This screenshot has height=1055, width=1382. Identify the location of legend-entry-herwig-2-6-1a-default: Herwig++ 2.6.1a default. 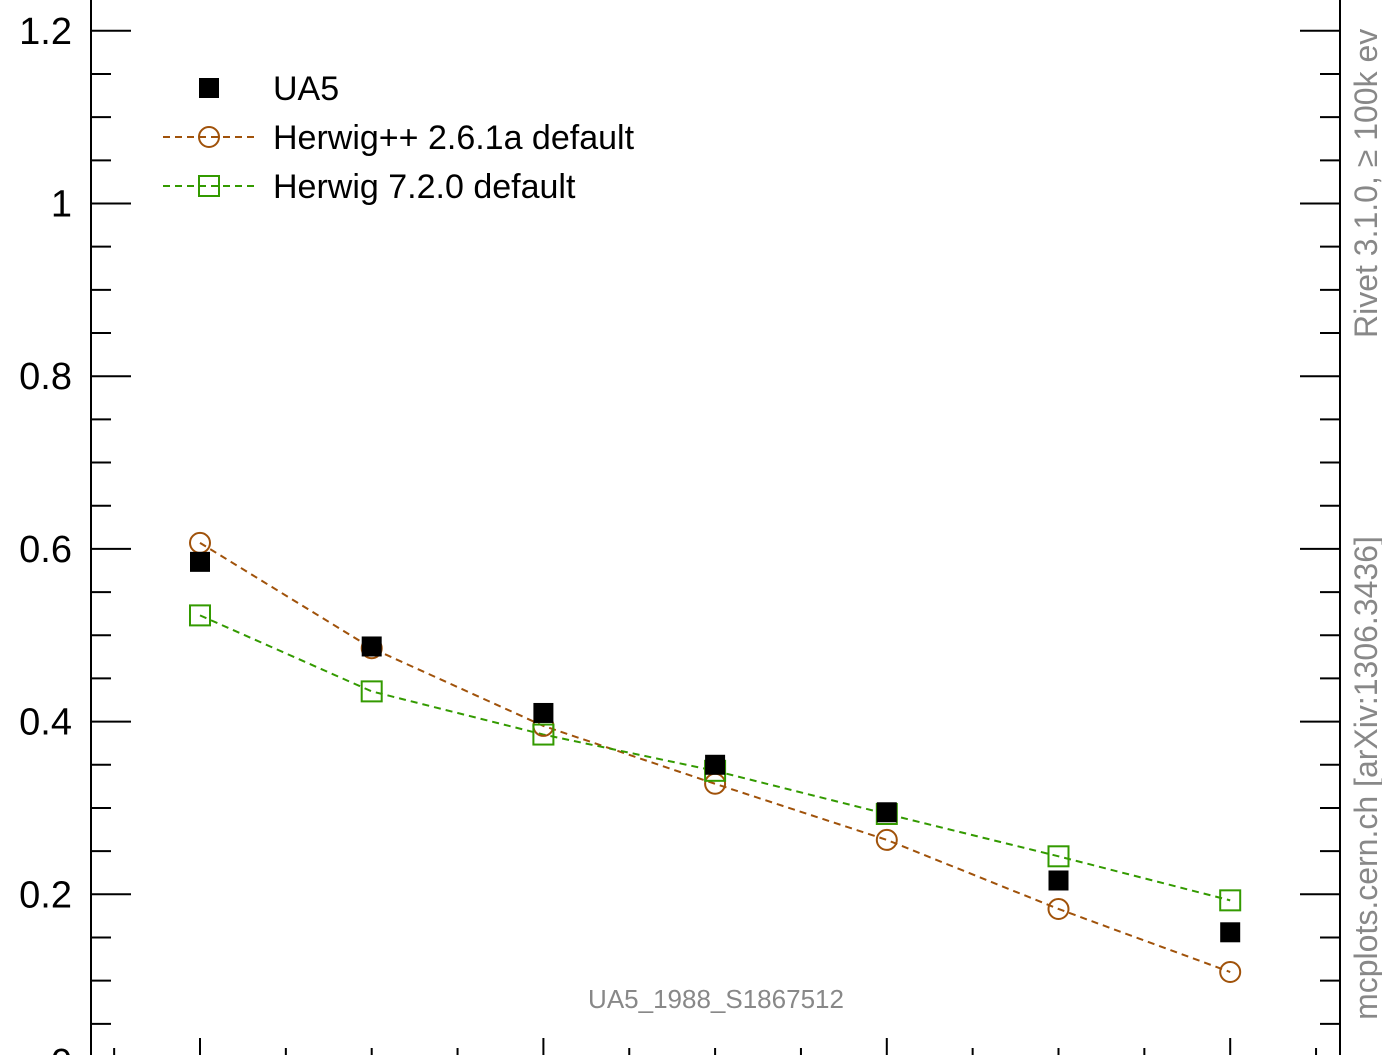
(399, 138).